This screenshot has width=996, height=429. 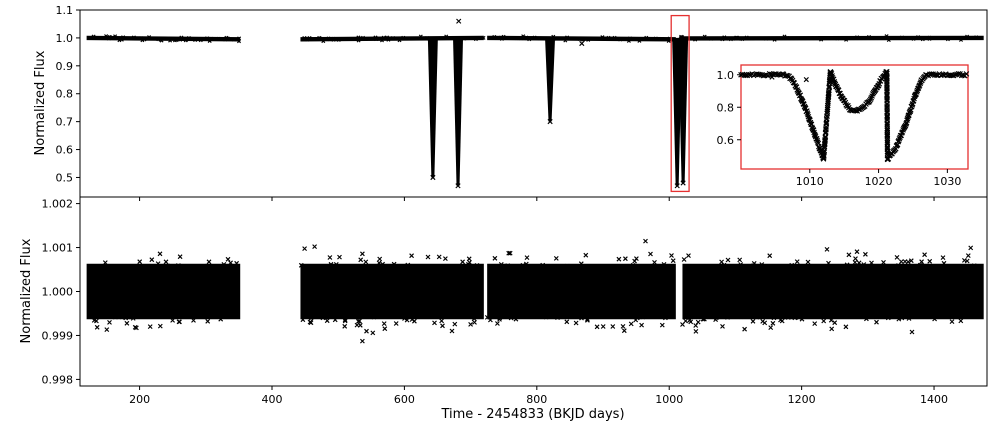 What do you see at coordinates (581, 291) in the screenshot?
I see `bottom-flux-band` at bounding box center [581, 291].